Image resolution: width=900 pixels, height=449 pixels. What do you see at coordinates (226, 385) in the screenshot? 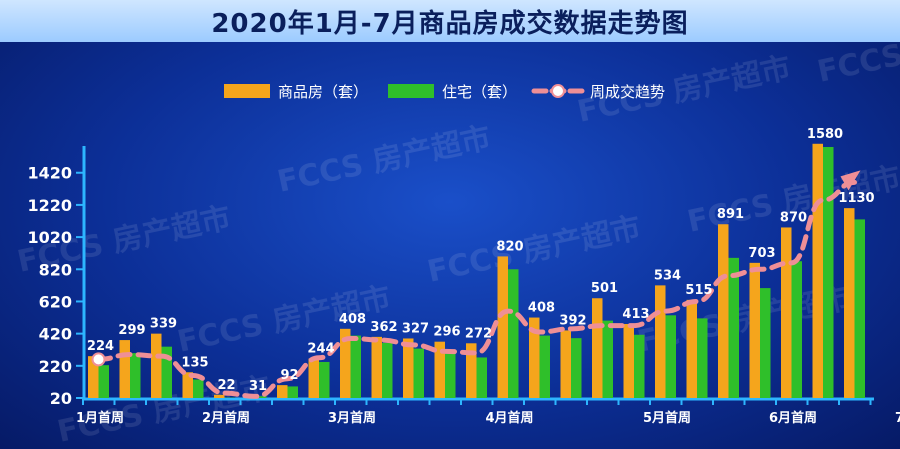
I see `data-label: 22` at bounding box center [226, 385].